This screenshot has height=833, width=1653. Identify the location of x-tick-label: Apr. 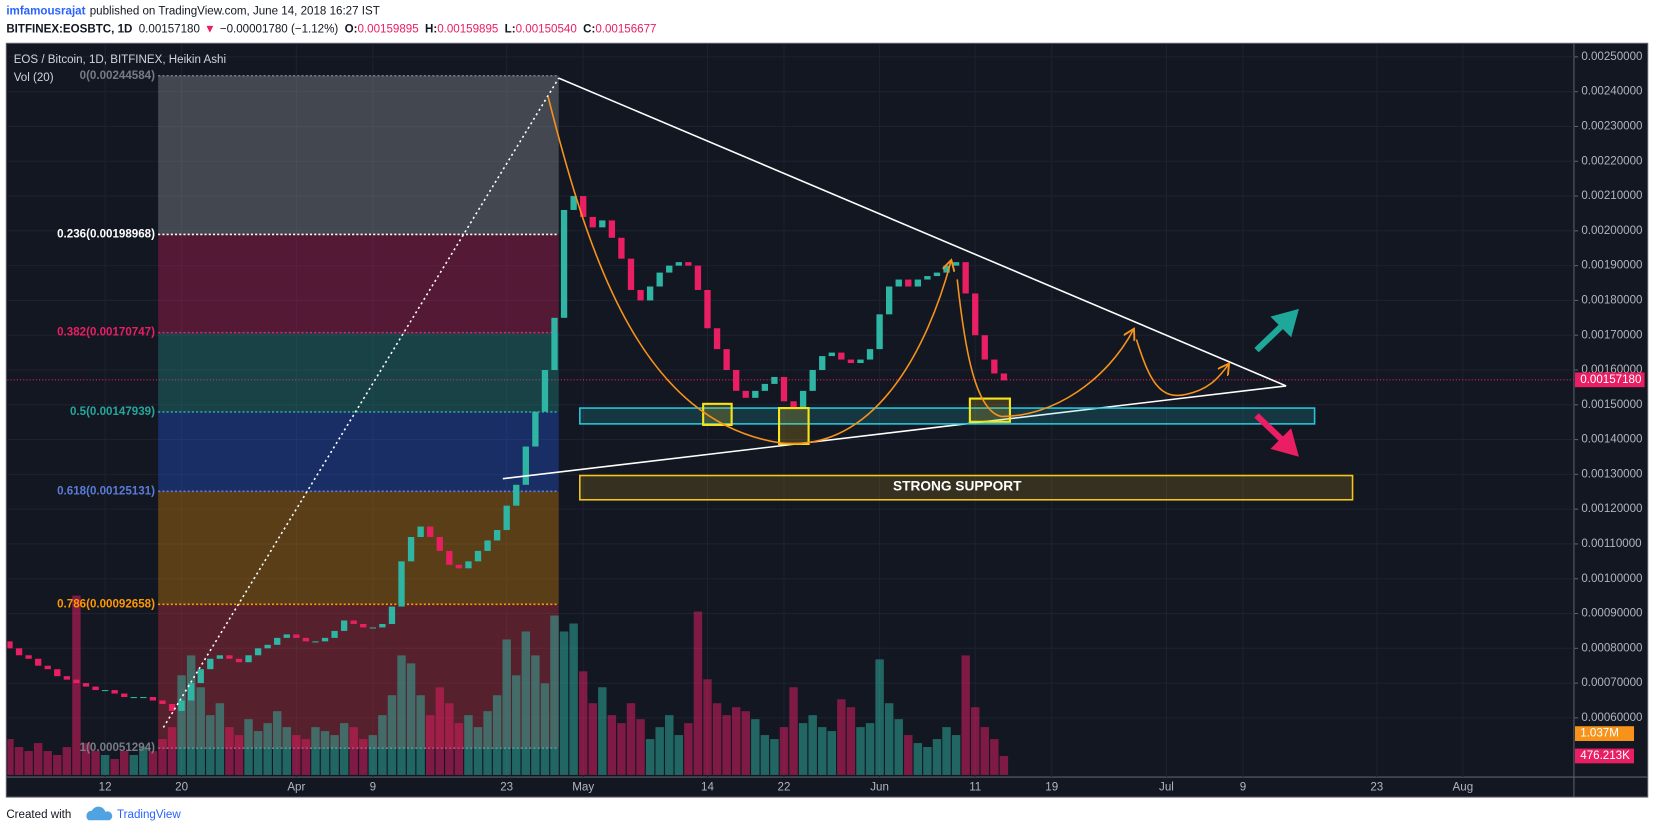
(296, 788).